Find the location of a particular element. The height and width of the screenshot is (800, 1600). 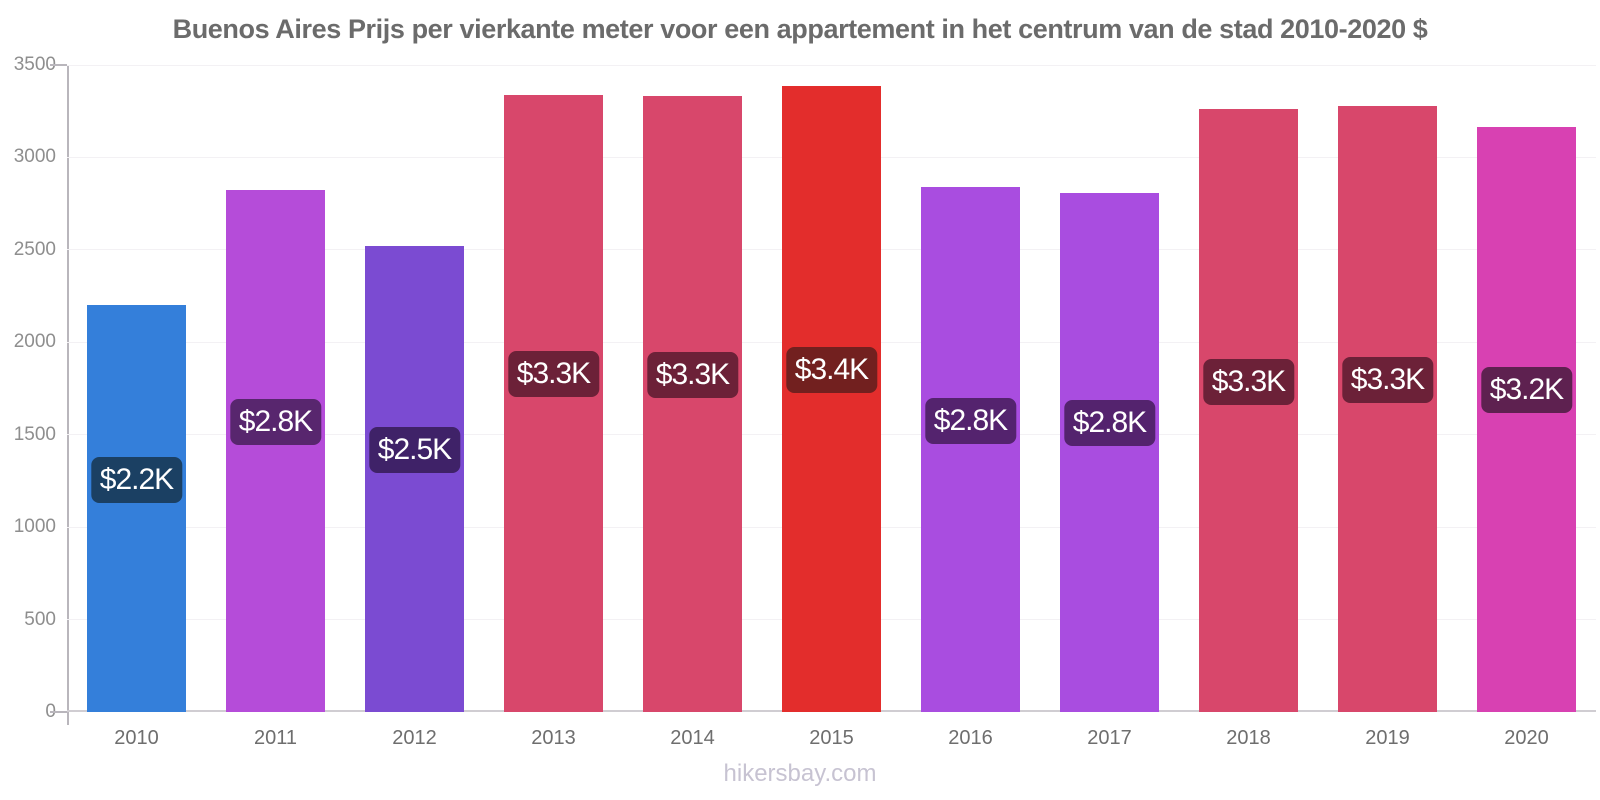

bar-2015: $3.4K is located at coordinates (831, 399).